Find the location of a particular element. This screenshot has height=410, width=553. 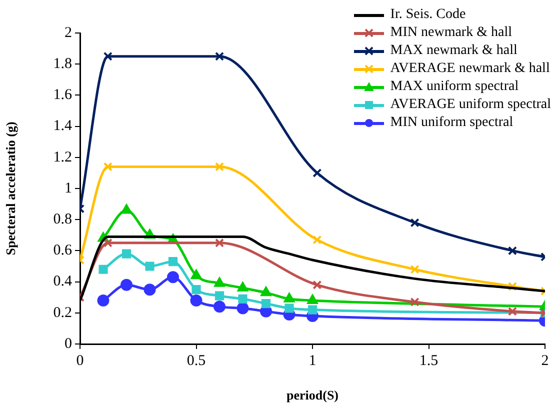

y-tick-label: 0.6 is located at coordinates (62, 250).